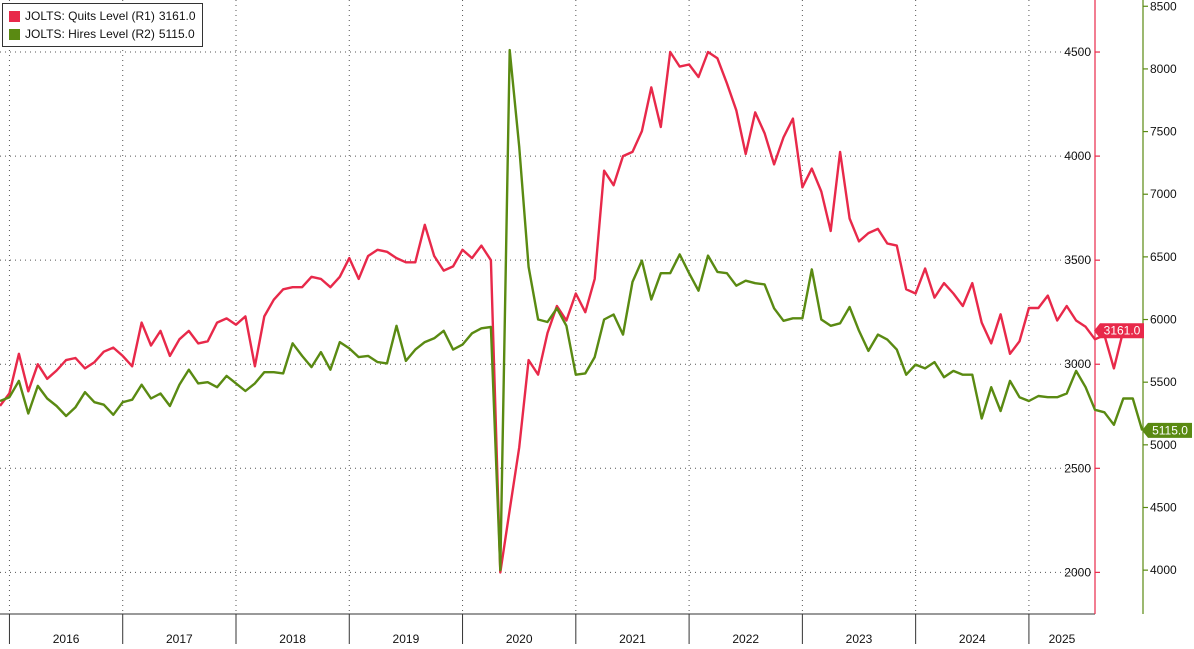 The height and width of the screenshot is (649, 1194). Describe the element at coordinates (1163, 507) in the screenshot. I see `r2-tick-label: 4500` at that location.